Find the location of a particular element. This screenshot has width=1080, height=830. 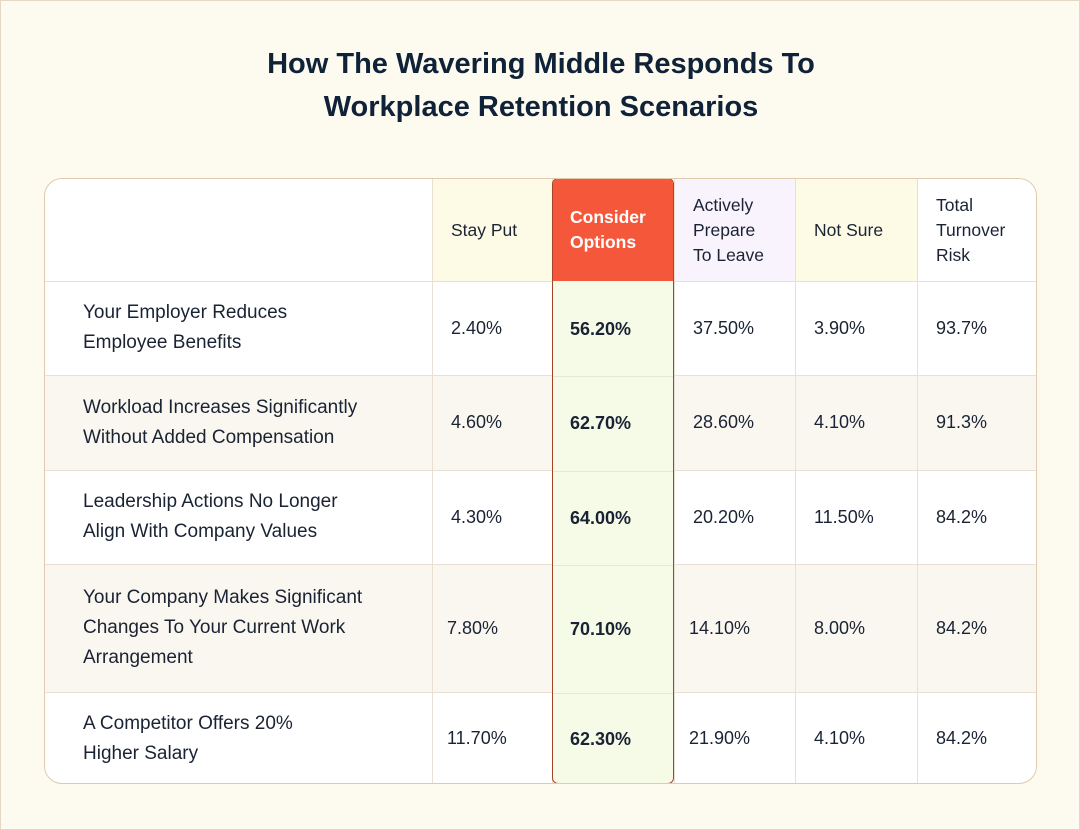

row-label-line: Changes To Your Current Work is located at coordinates (214, 627).